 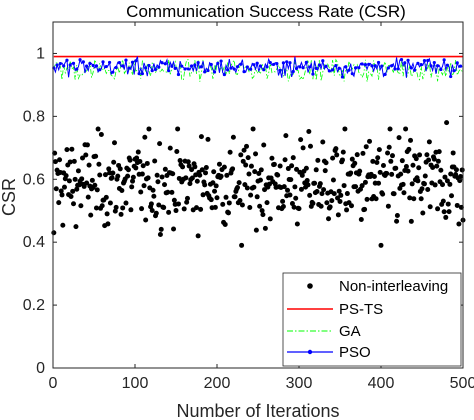 What do you see at coordinates (372, 319) in the screenshot?
I see `legend: Non-interleaving PS-TS GA PSO` at bounding box center [372, 319].